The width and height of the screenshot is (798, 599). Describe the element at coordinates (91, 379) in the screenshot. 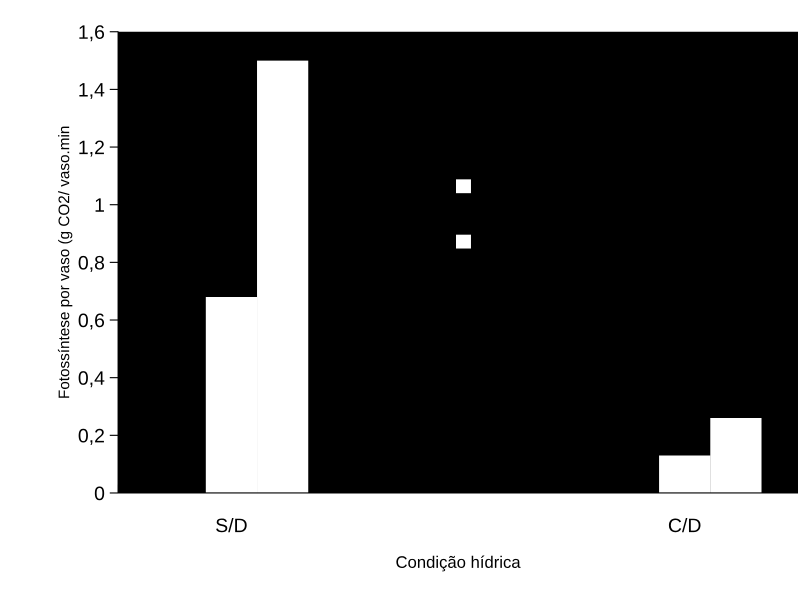

I see `y-tick-label: 0,4` at that location.